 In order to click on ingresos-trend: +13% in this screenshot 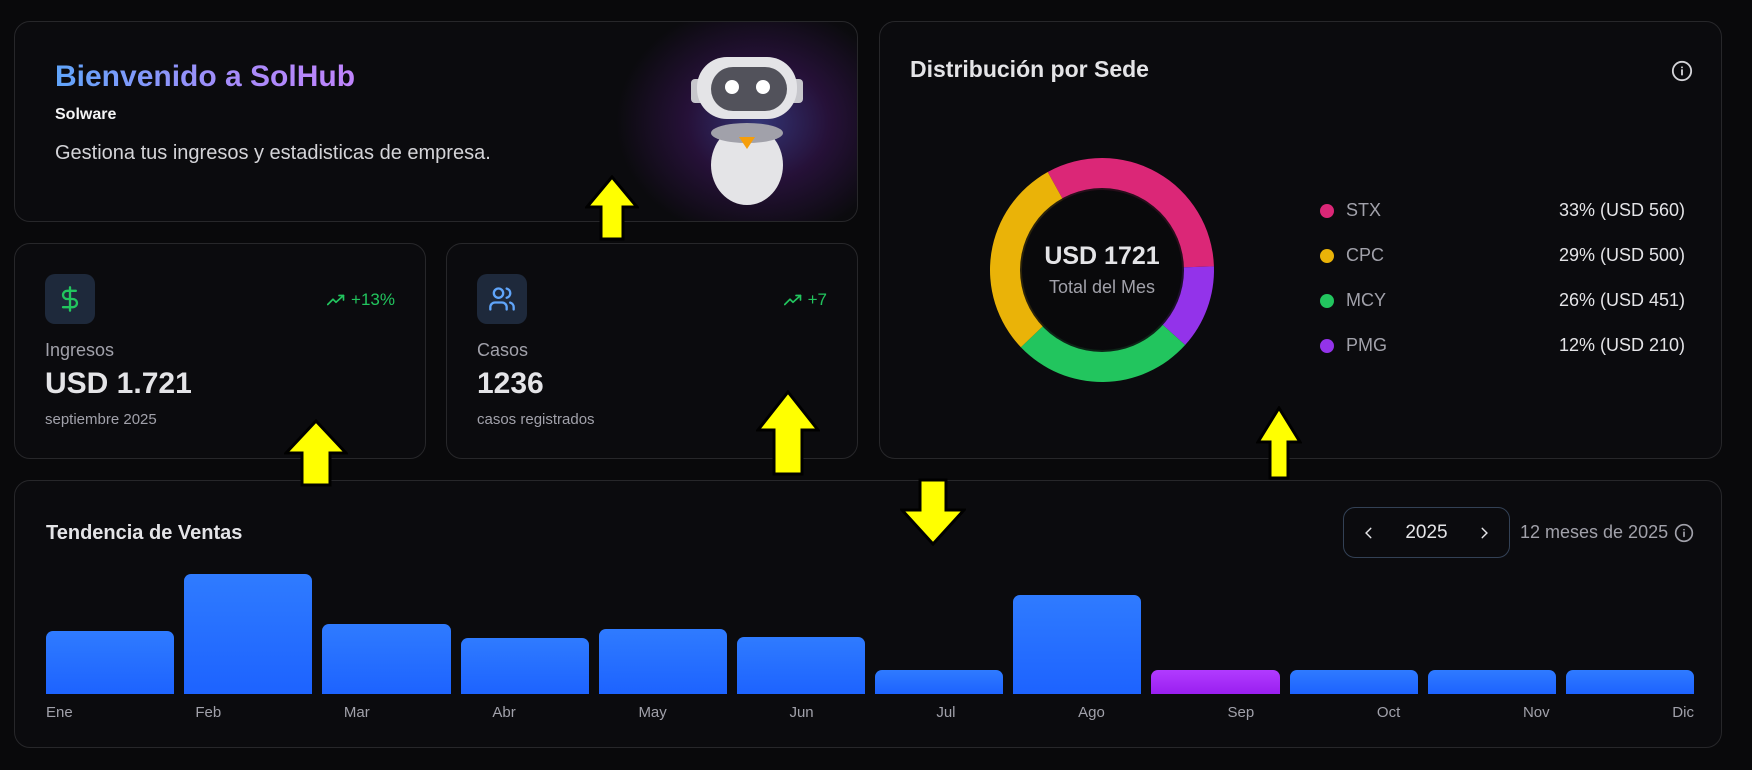, I will do `click(361, 300)`.